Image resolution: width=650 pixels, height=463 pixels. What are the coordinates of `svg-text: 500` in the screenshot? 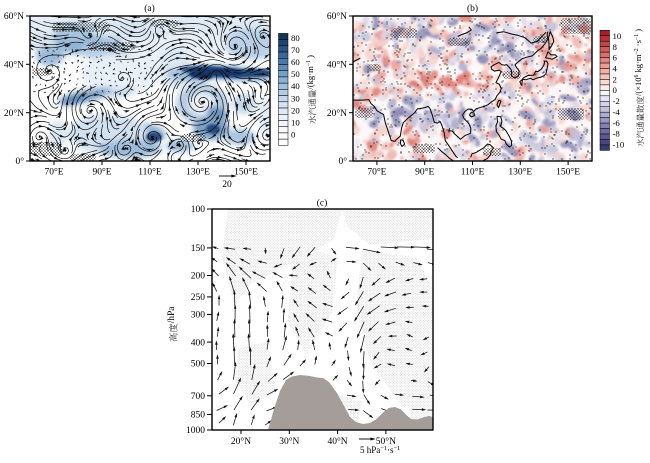 It's located at (198, 365).